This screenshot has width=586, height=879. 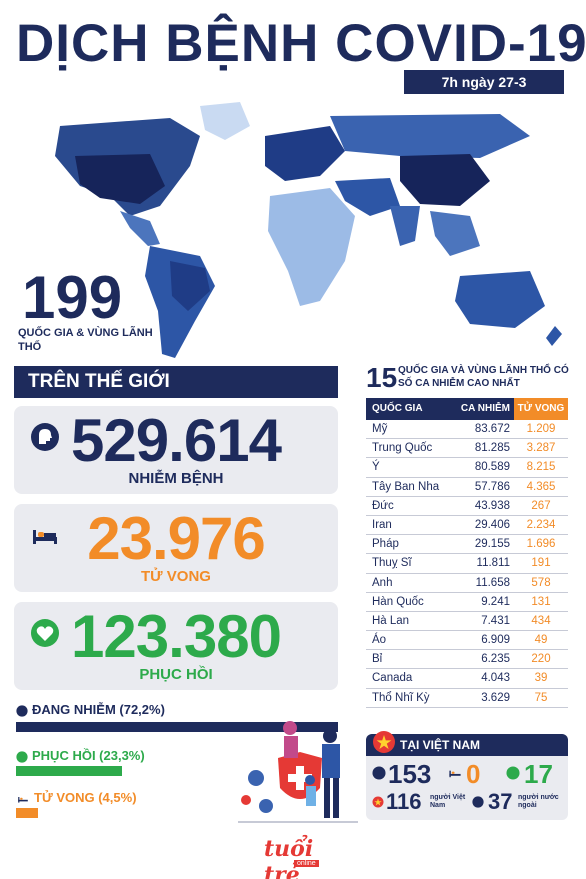 What do you see at coordinates (473, 774) in the screenshot?
I see `vietnam-deaths-value: 0` at bounding box center [473, 774].